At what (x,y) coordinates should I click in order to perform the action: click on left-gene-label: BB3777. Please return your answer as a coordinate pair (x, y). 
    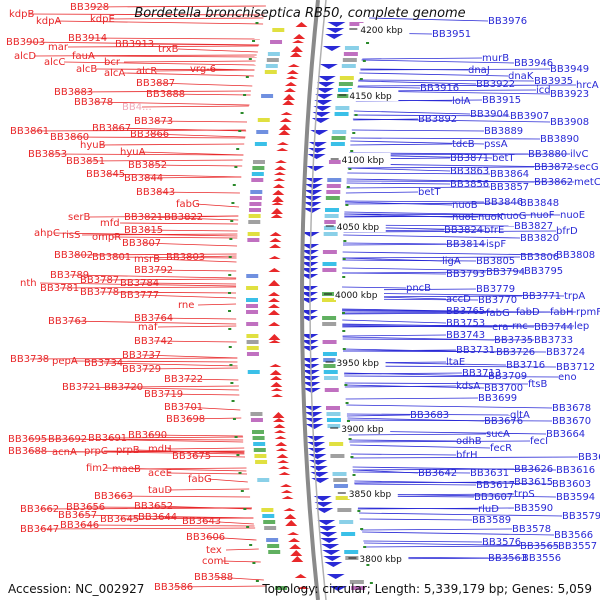
    Looking at the image, I should click on (139, 295).